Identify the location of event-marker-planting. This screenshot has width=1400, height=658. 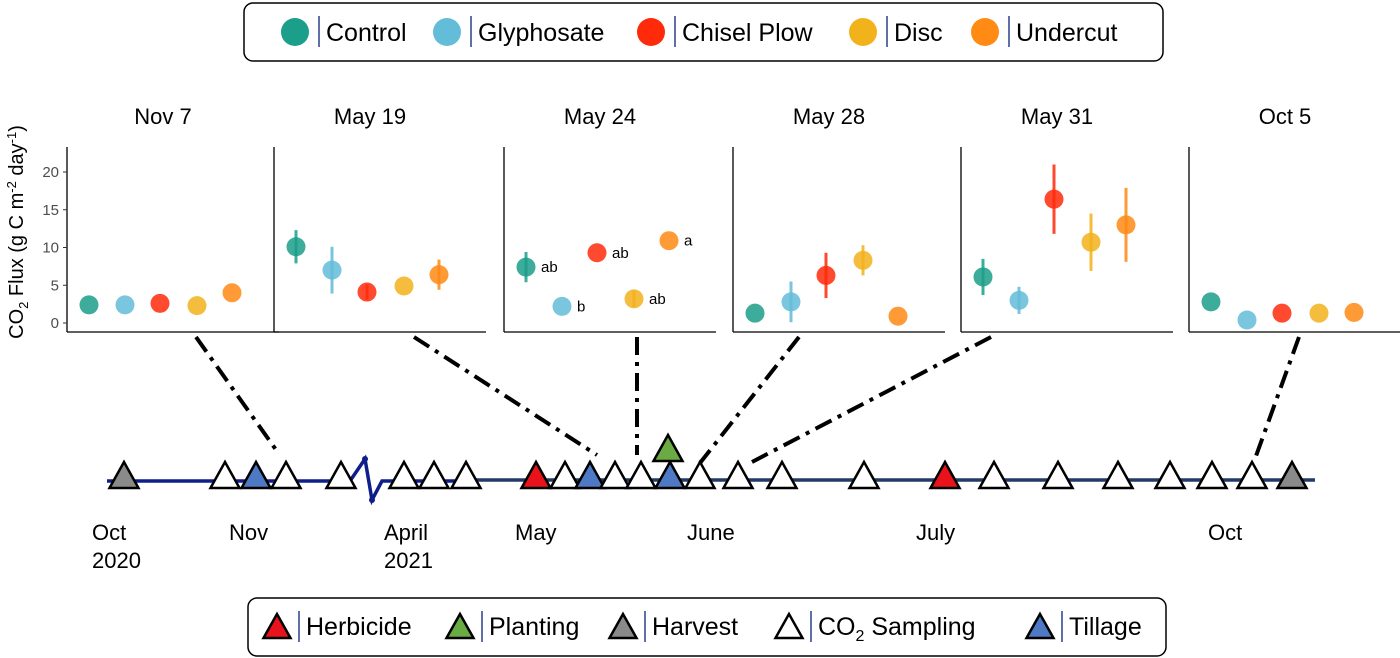
(668, 447).